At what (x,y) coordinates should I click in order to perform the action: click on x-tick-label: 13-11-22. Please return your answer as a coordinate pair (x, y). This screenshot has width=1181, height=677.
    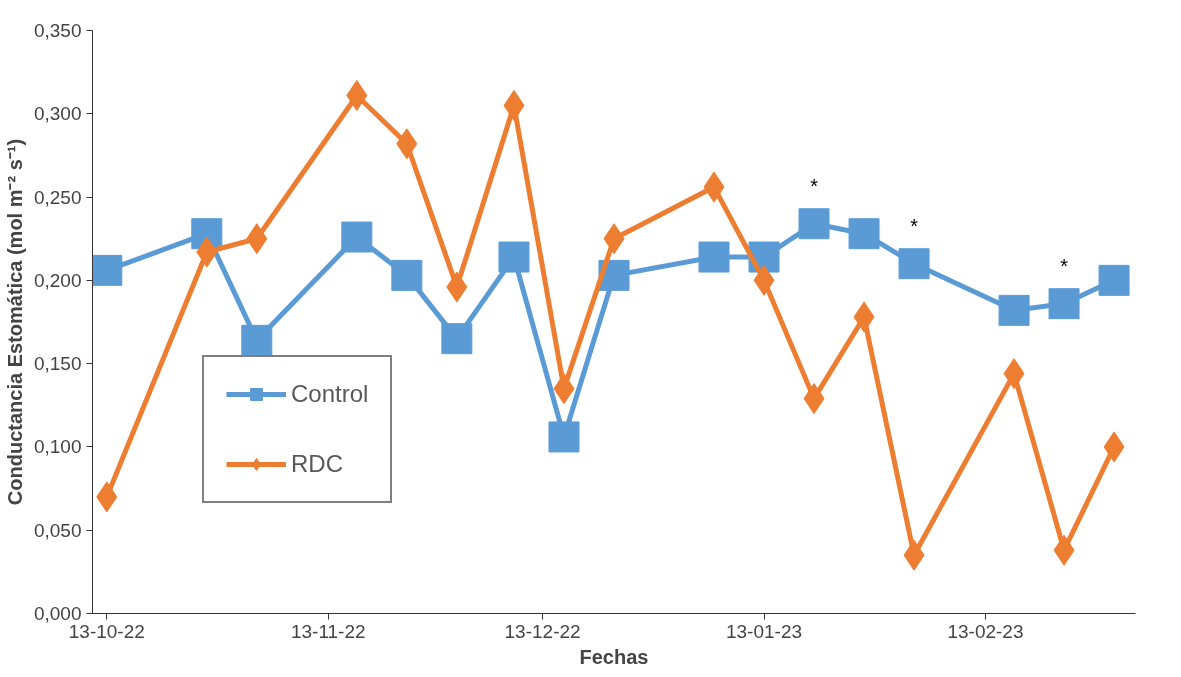
    Looking at the image, I should click on (328, 631).